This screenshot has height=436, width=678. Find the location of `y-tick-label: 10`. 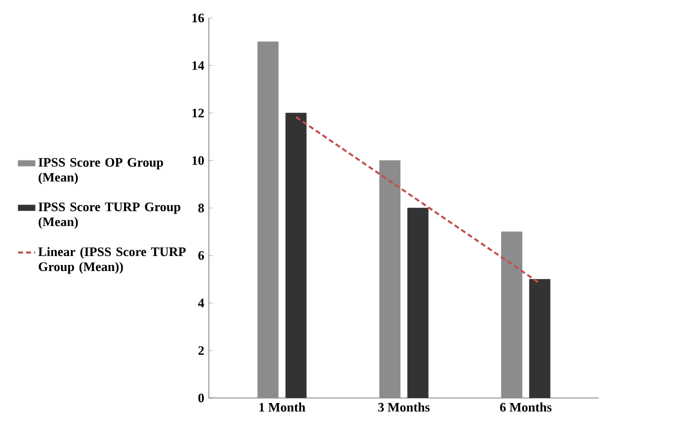

y-tick-label: 10 is located at coordinates (198, 160).